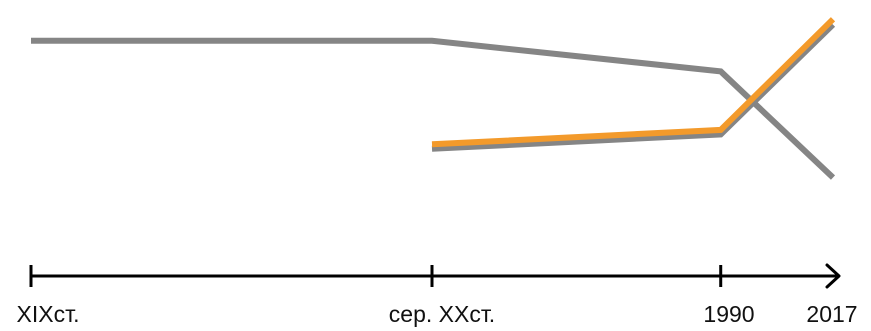 The width and height of the screenshot is (871, 331). Describe the element at coordinates (436, 276) in the screenshot. I see `timeline-axis` at that location.